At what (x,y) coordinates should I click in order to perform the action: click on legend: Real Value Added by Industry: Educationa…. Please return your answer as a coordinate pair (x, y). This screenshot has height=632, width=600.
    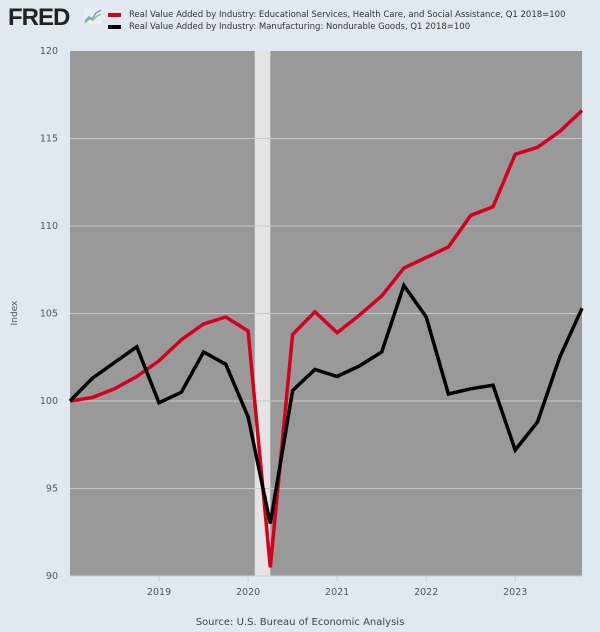
    Looking at the image, I should click on (337, 21).